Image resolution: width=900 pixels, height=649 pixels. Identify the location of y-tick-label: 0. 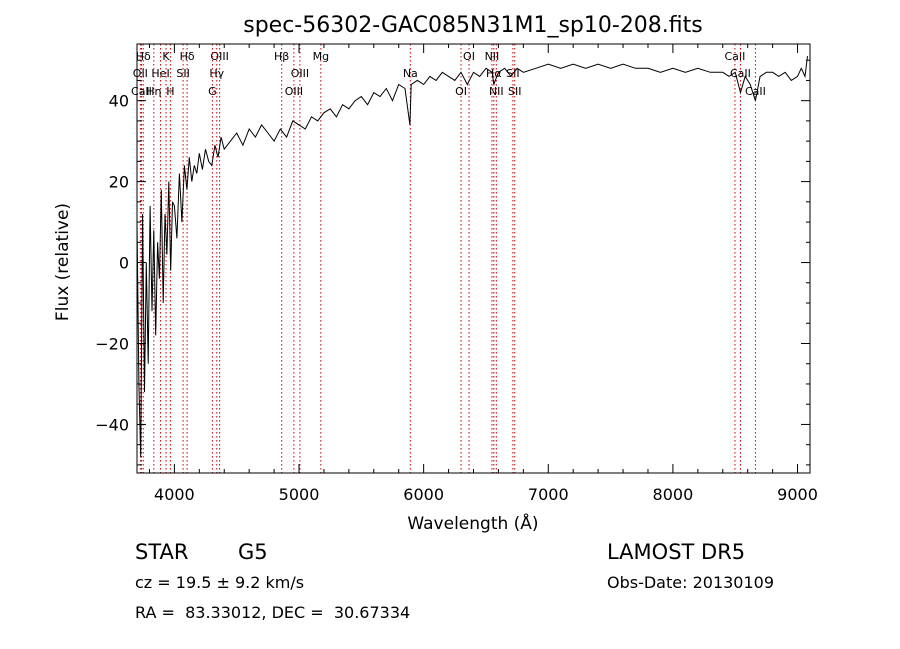
(124, 263).